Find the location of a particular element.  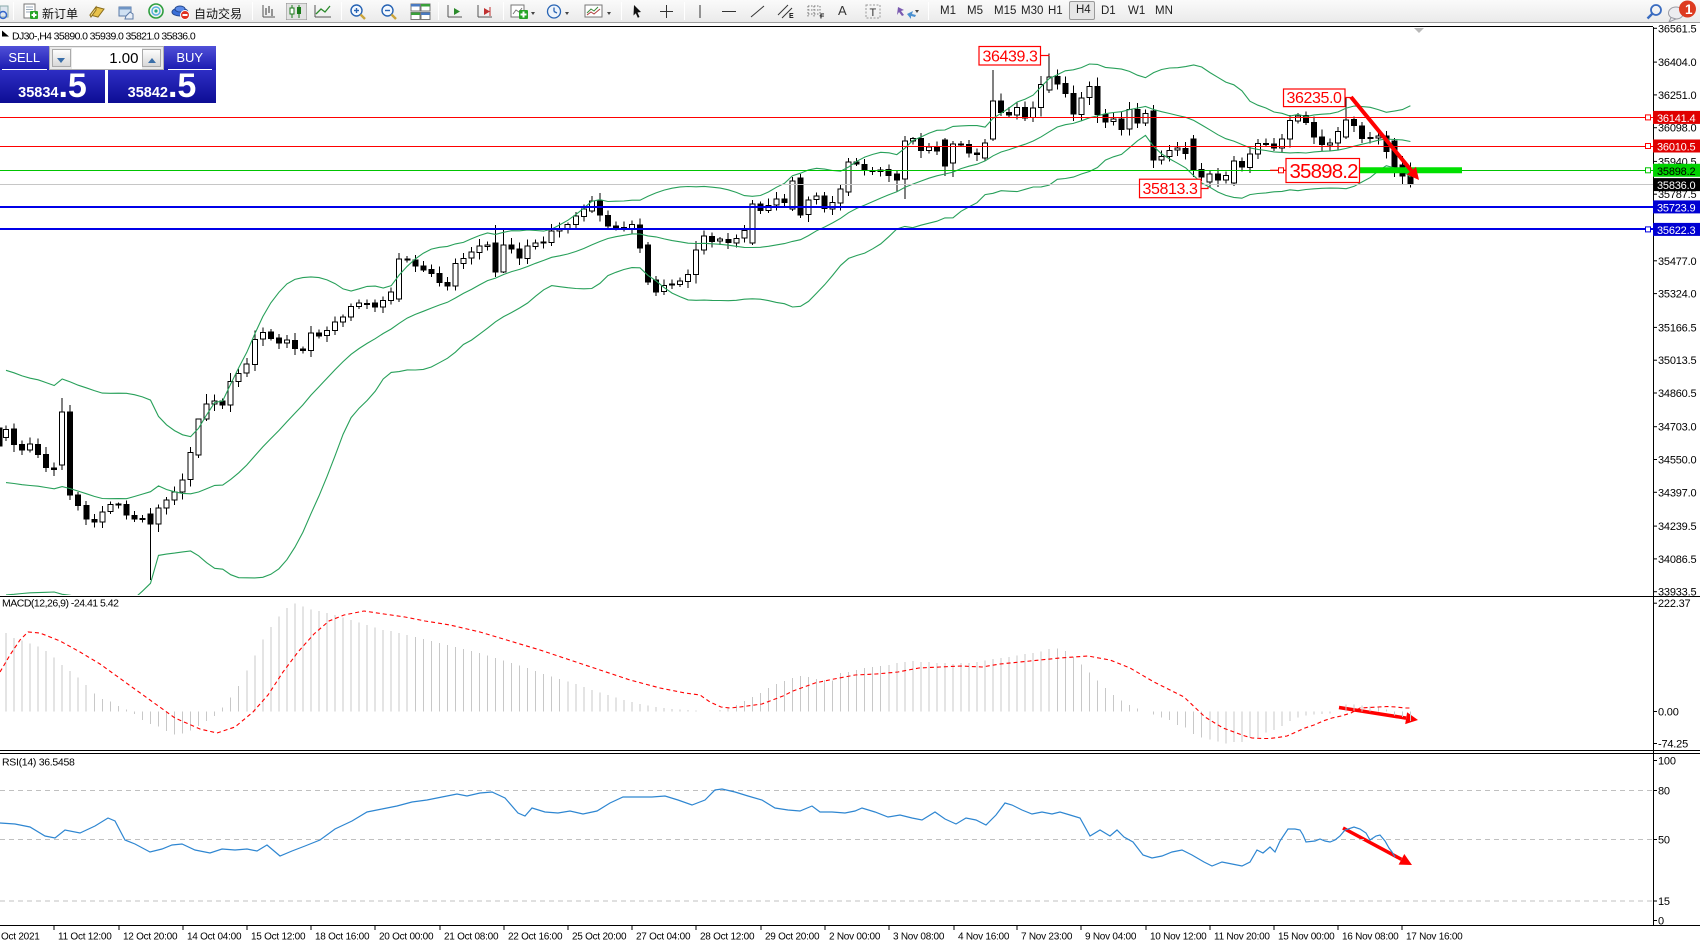

svg-text: T is located at coordinates (873, 13).